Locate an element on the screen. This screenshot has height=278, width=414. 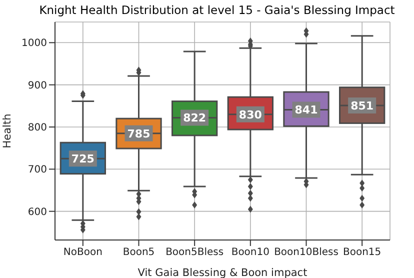
x-tick-label: Boon5Bless is located at coordinates (195, 252).